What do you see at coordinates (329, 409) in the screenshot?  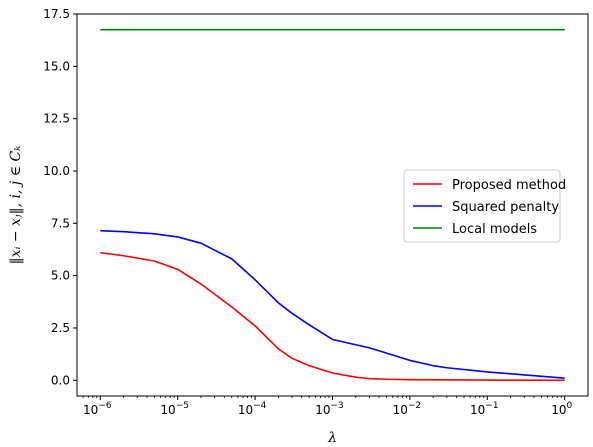 I see `x-tick-label: 10⁻³` at bounding box center [329, 409].